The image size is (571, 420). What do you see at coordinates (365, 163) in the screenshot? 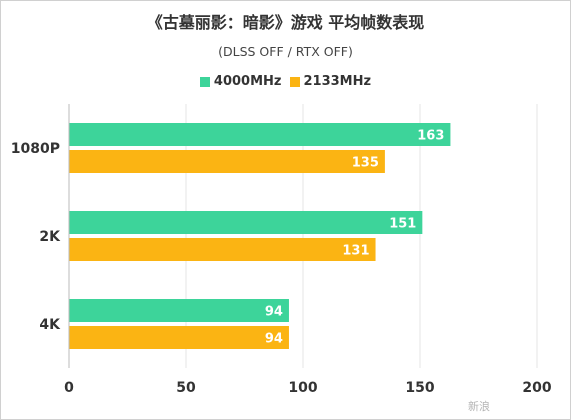
I see `data-label-1080P-2133MHz: 135` at bounding box center [365, 163].